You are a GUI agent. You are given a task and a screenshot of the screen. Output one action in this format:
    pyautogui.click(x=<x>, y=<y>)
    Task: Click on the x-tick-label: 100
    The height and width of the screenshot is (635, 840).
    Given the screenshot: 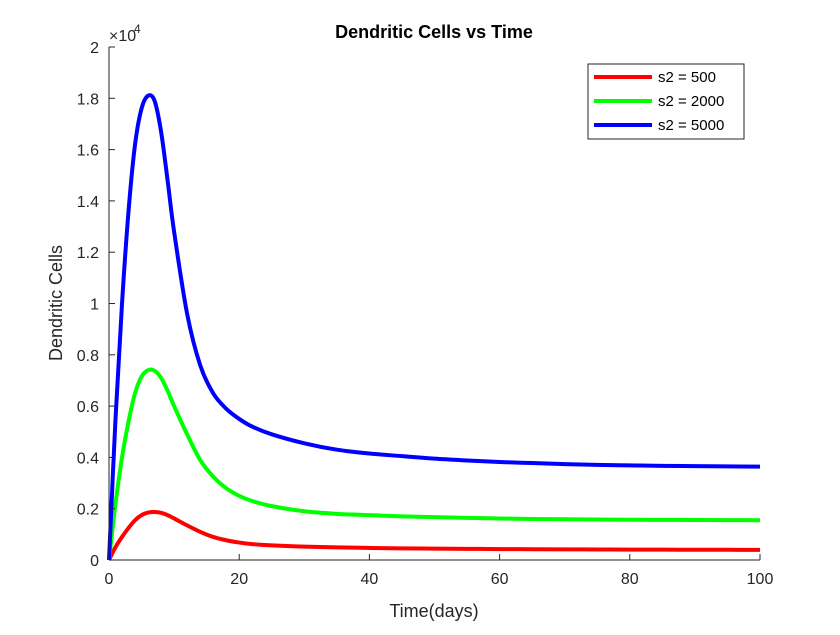 What is the action you would take?
    pyautogui.click(x=760, y=579)
    